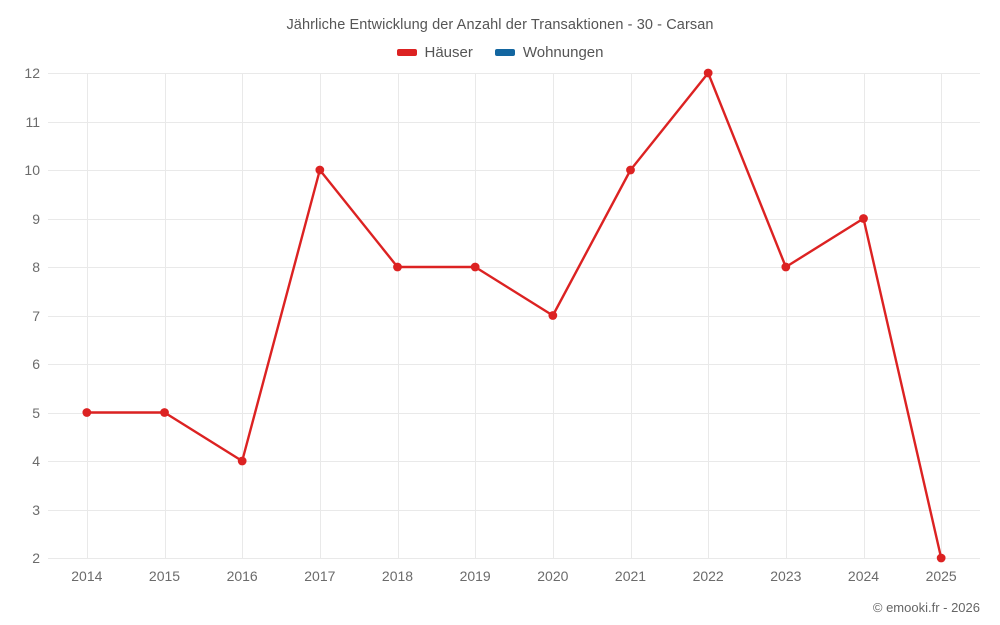 The image size is (1000, 625). What do you see at coordinates (36, 315) in the screenshot?
I see `y-tick-label: 7` at bounding box center [36, 315].